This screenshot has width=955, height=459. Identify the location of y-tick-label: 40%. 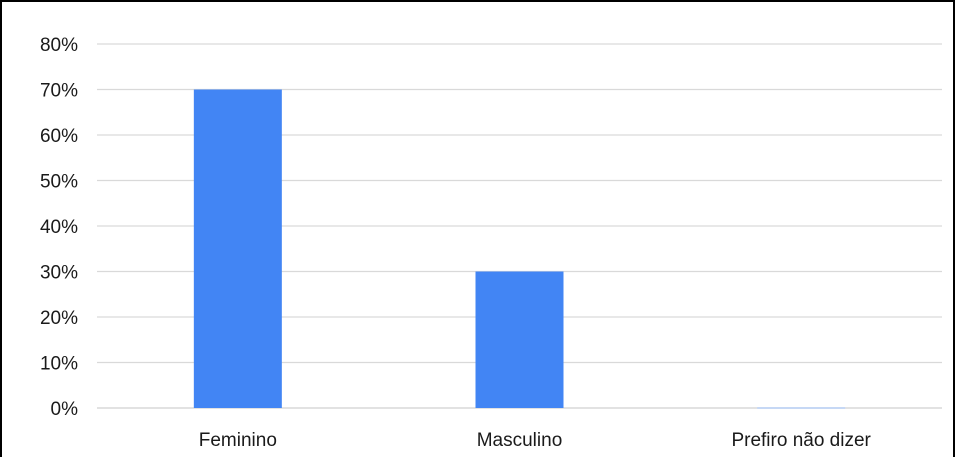
(59, 227).